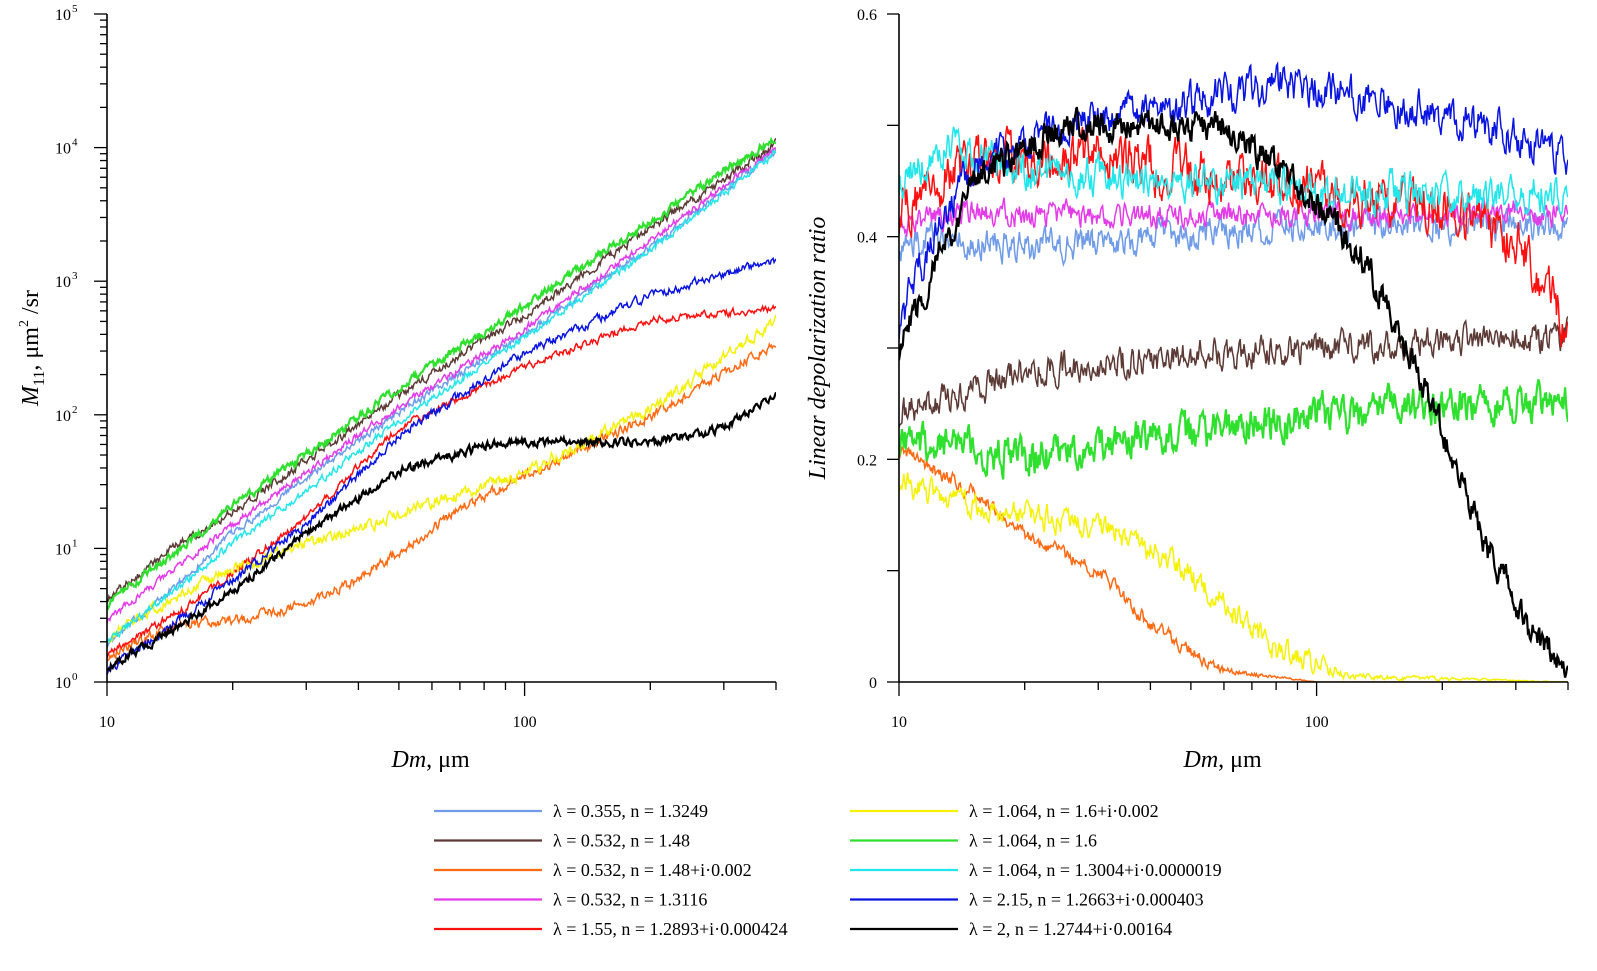 The image size is (1597, 971). I want to click on series-line-s0532a, so click(1233, 372).